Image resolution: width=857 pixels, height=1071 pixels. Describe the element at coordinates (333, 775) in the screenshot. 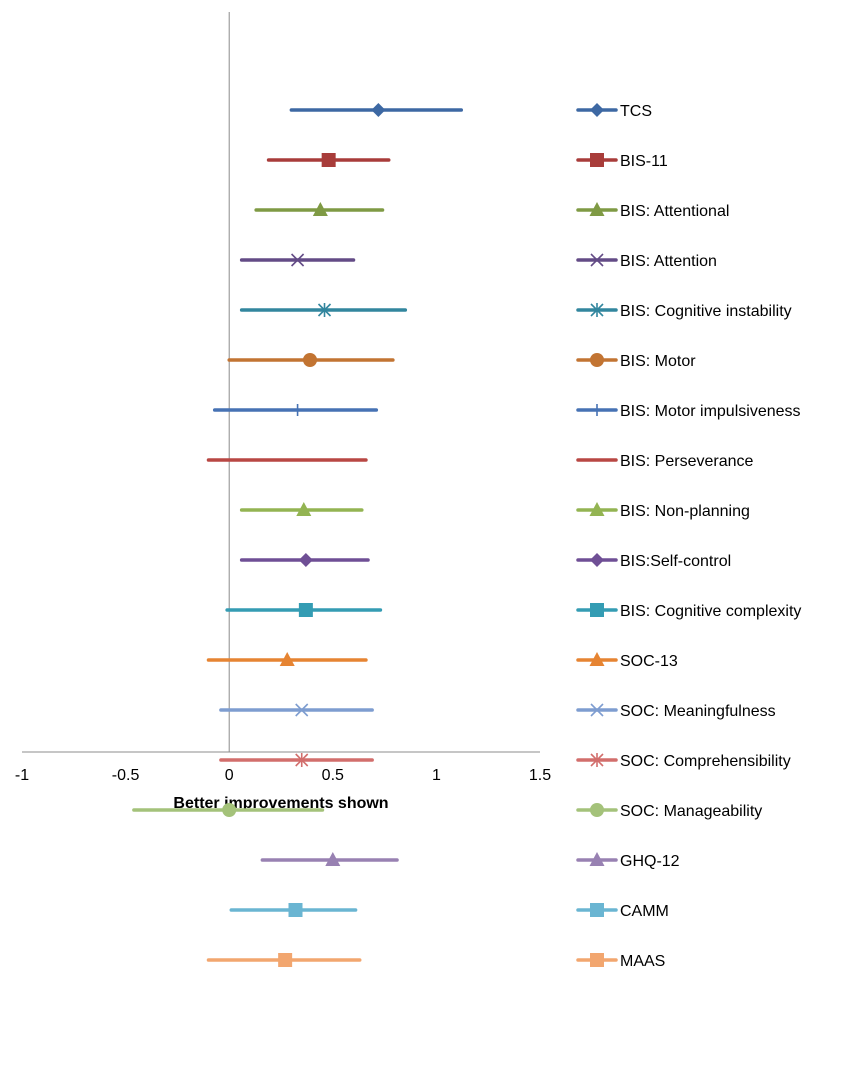

I see `x-tick-label: 0.5` at that location.